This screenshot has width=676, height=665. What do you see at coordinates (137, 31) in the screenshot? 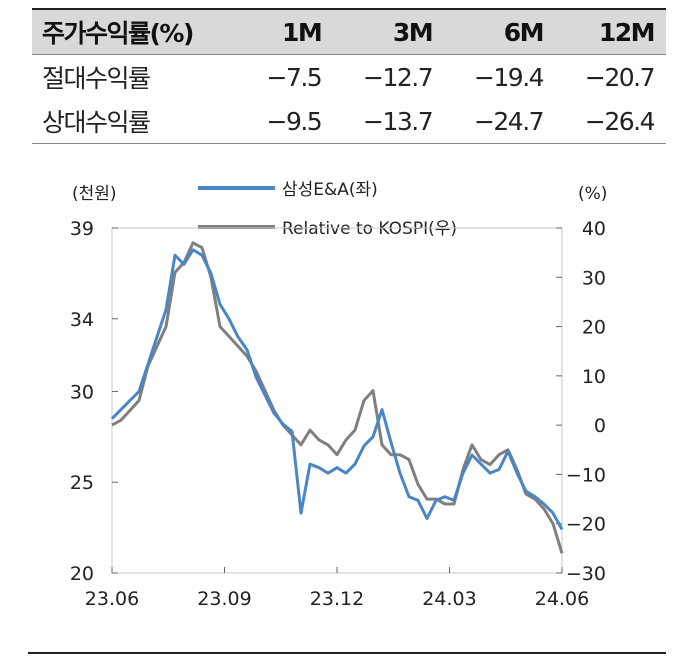
I see `returns-header-label: 주가수익률(%)` at bounding box center [137, 31].